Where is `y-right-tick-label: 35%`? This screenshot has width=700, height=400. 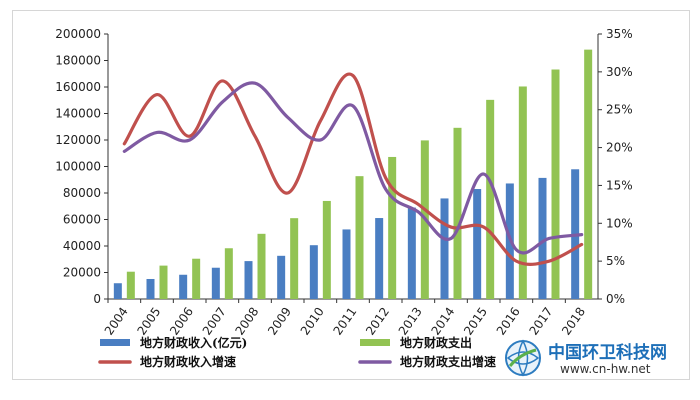
y-right-tick-label: 35% is located at coordinates (619, 34).